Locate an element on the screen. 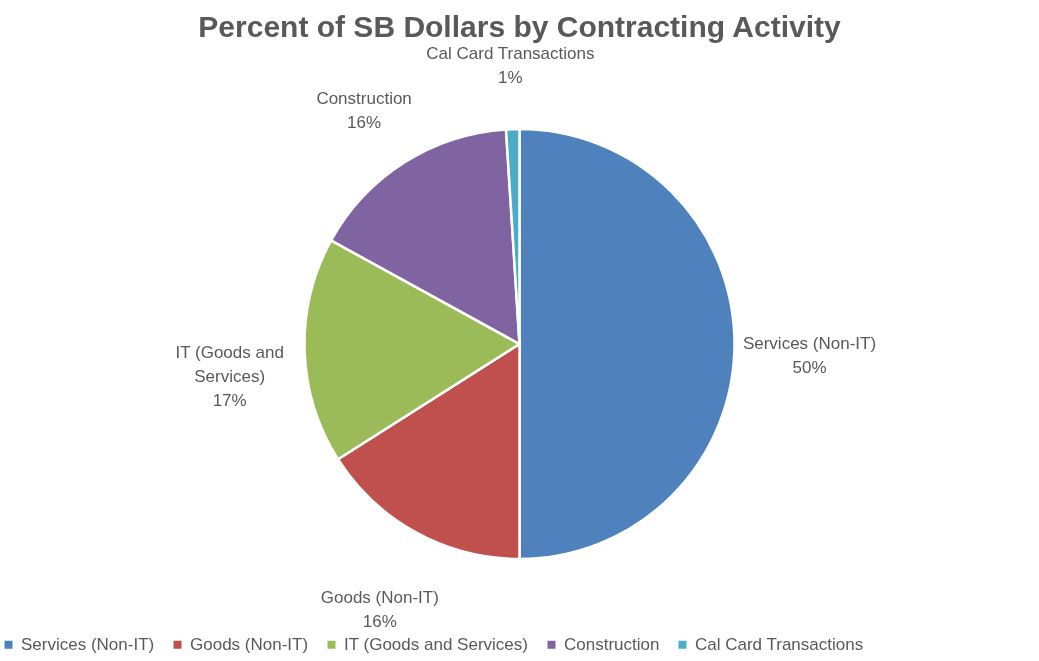  slice-label: Construction is located at coordinates (364, 99).